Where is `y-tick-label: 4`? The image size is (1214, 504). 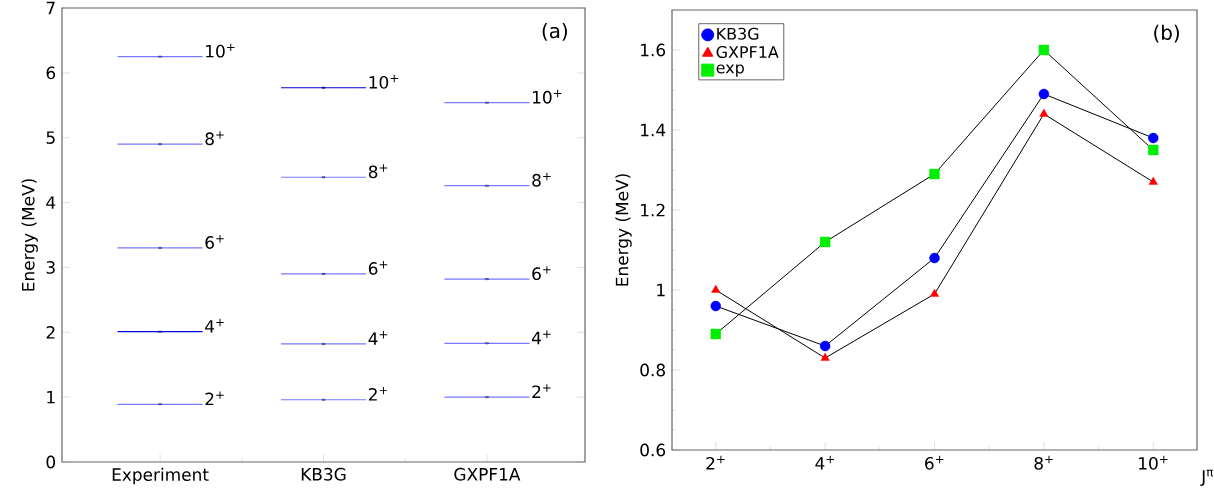
y-tick-label: 4 is located at coordinates (51, 202).